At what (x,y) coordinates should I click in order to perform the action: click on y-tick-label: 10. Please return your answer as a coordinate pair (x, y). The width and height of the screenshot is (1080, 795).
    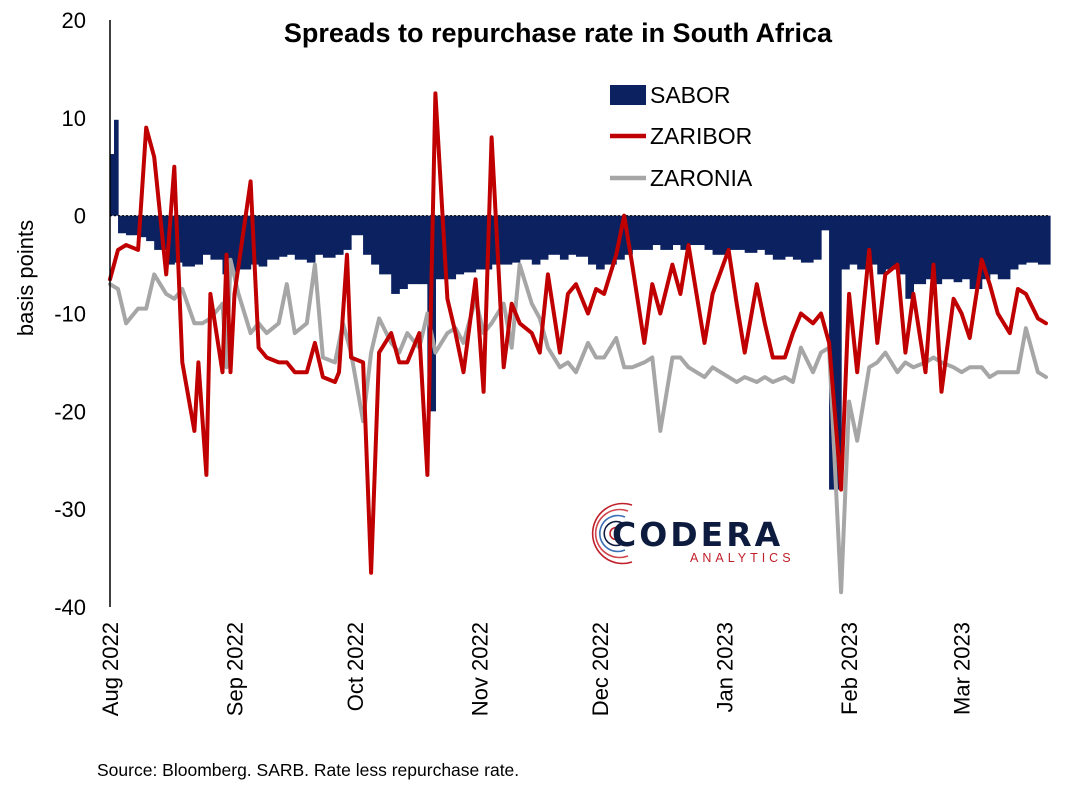
    Looking at the image, I should click on (74, 118).